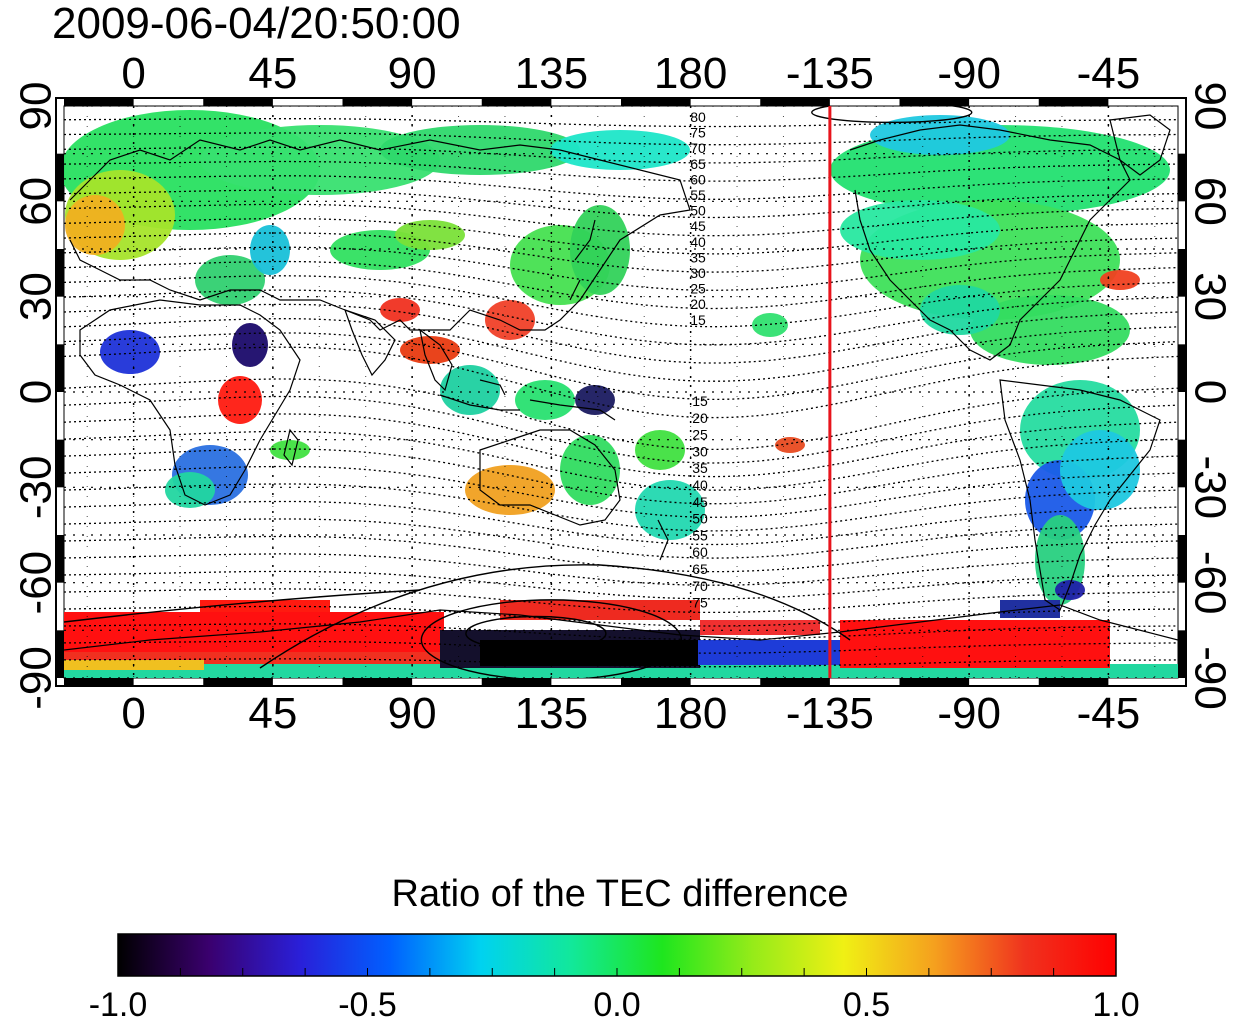 This screenshot has width=1240, height=1024. I want to click on top-axis-tick-label: 0, so click(133, 73).